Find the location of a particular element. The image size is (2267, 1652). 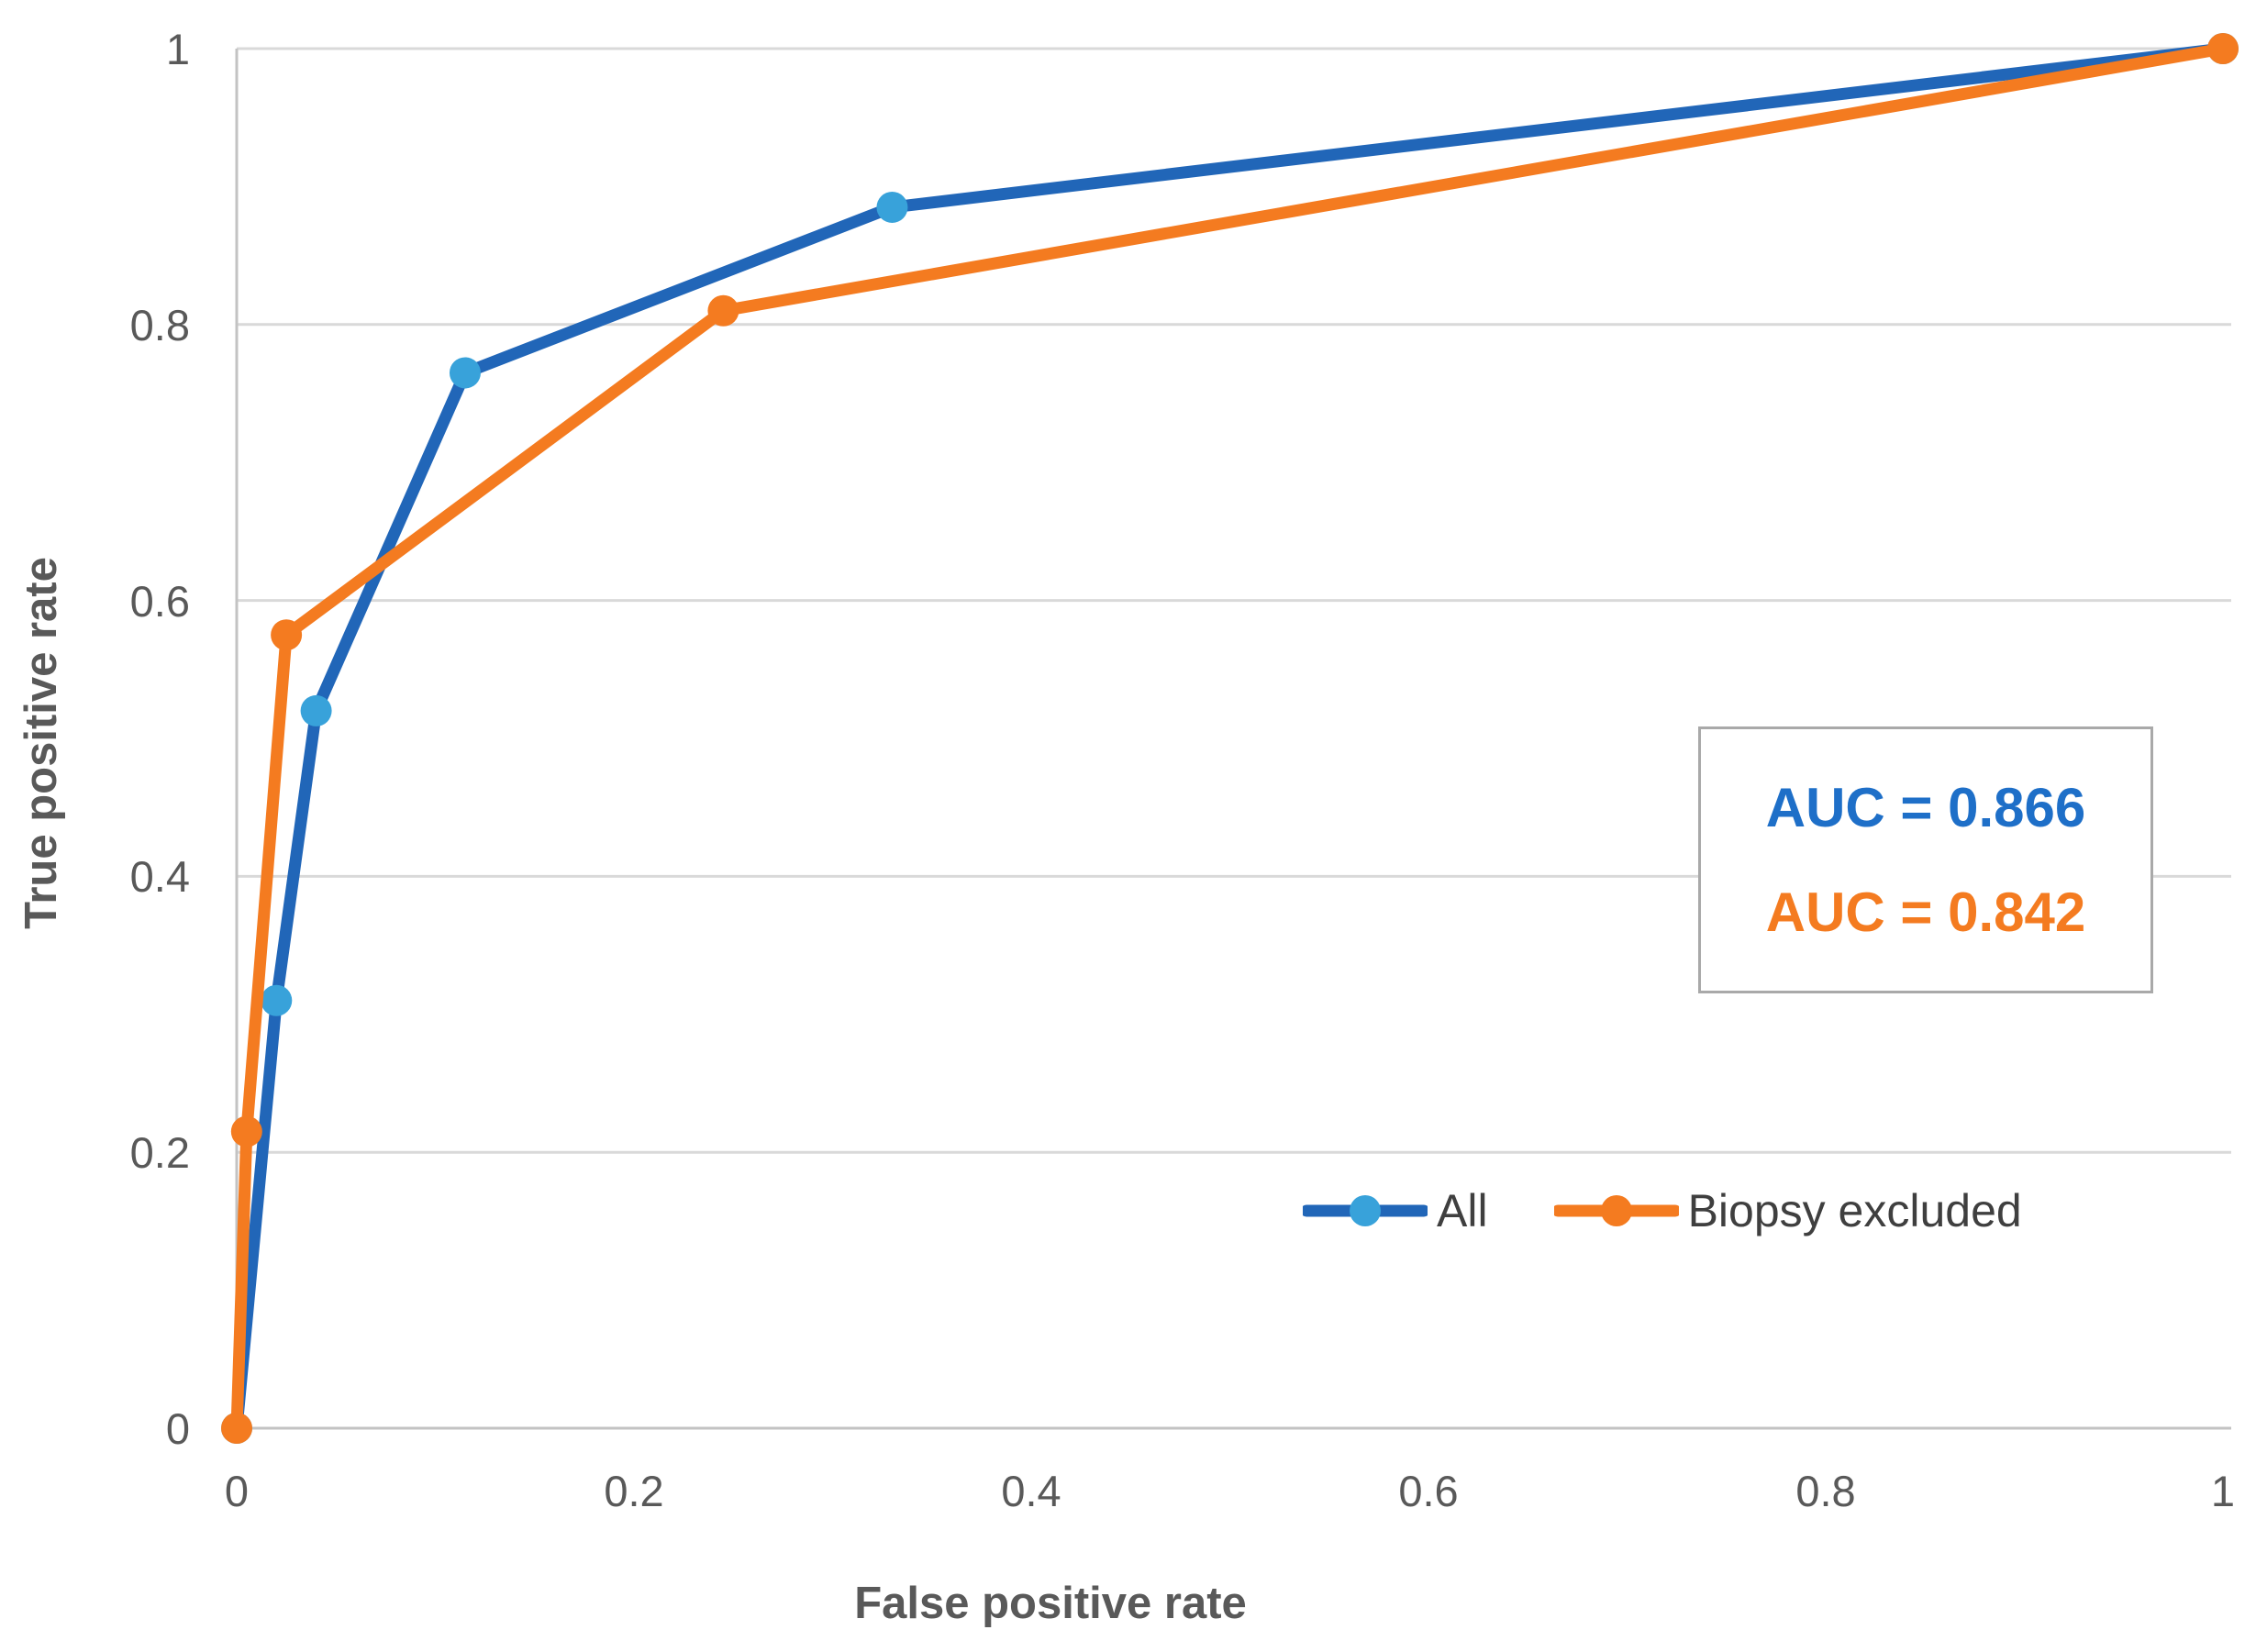

biopsy-excluded-series-swatch-icon is located at coordinates (1616, 1210).